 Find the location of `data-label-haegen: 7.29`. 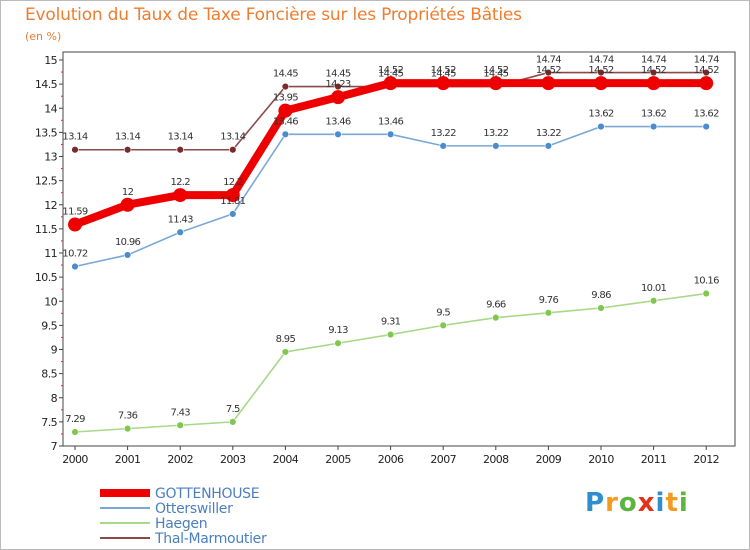

data-label-haegen: 7.29 is located at coordinates (75, 419).